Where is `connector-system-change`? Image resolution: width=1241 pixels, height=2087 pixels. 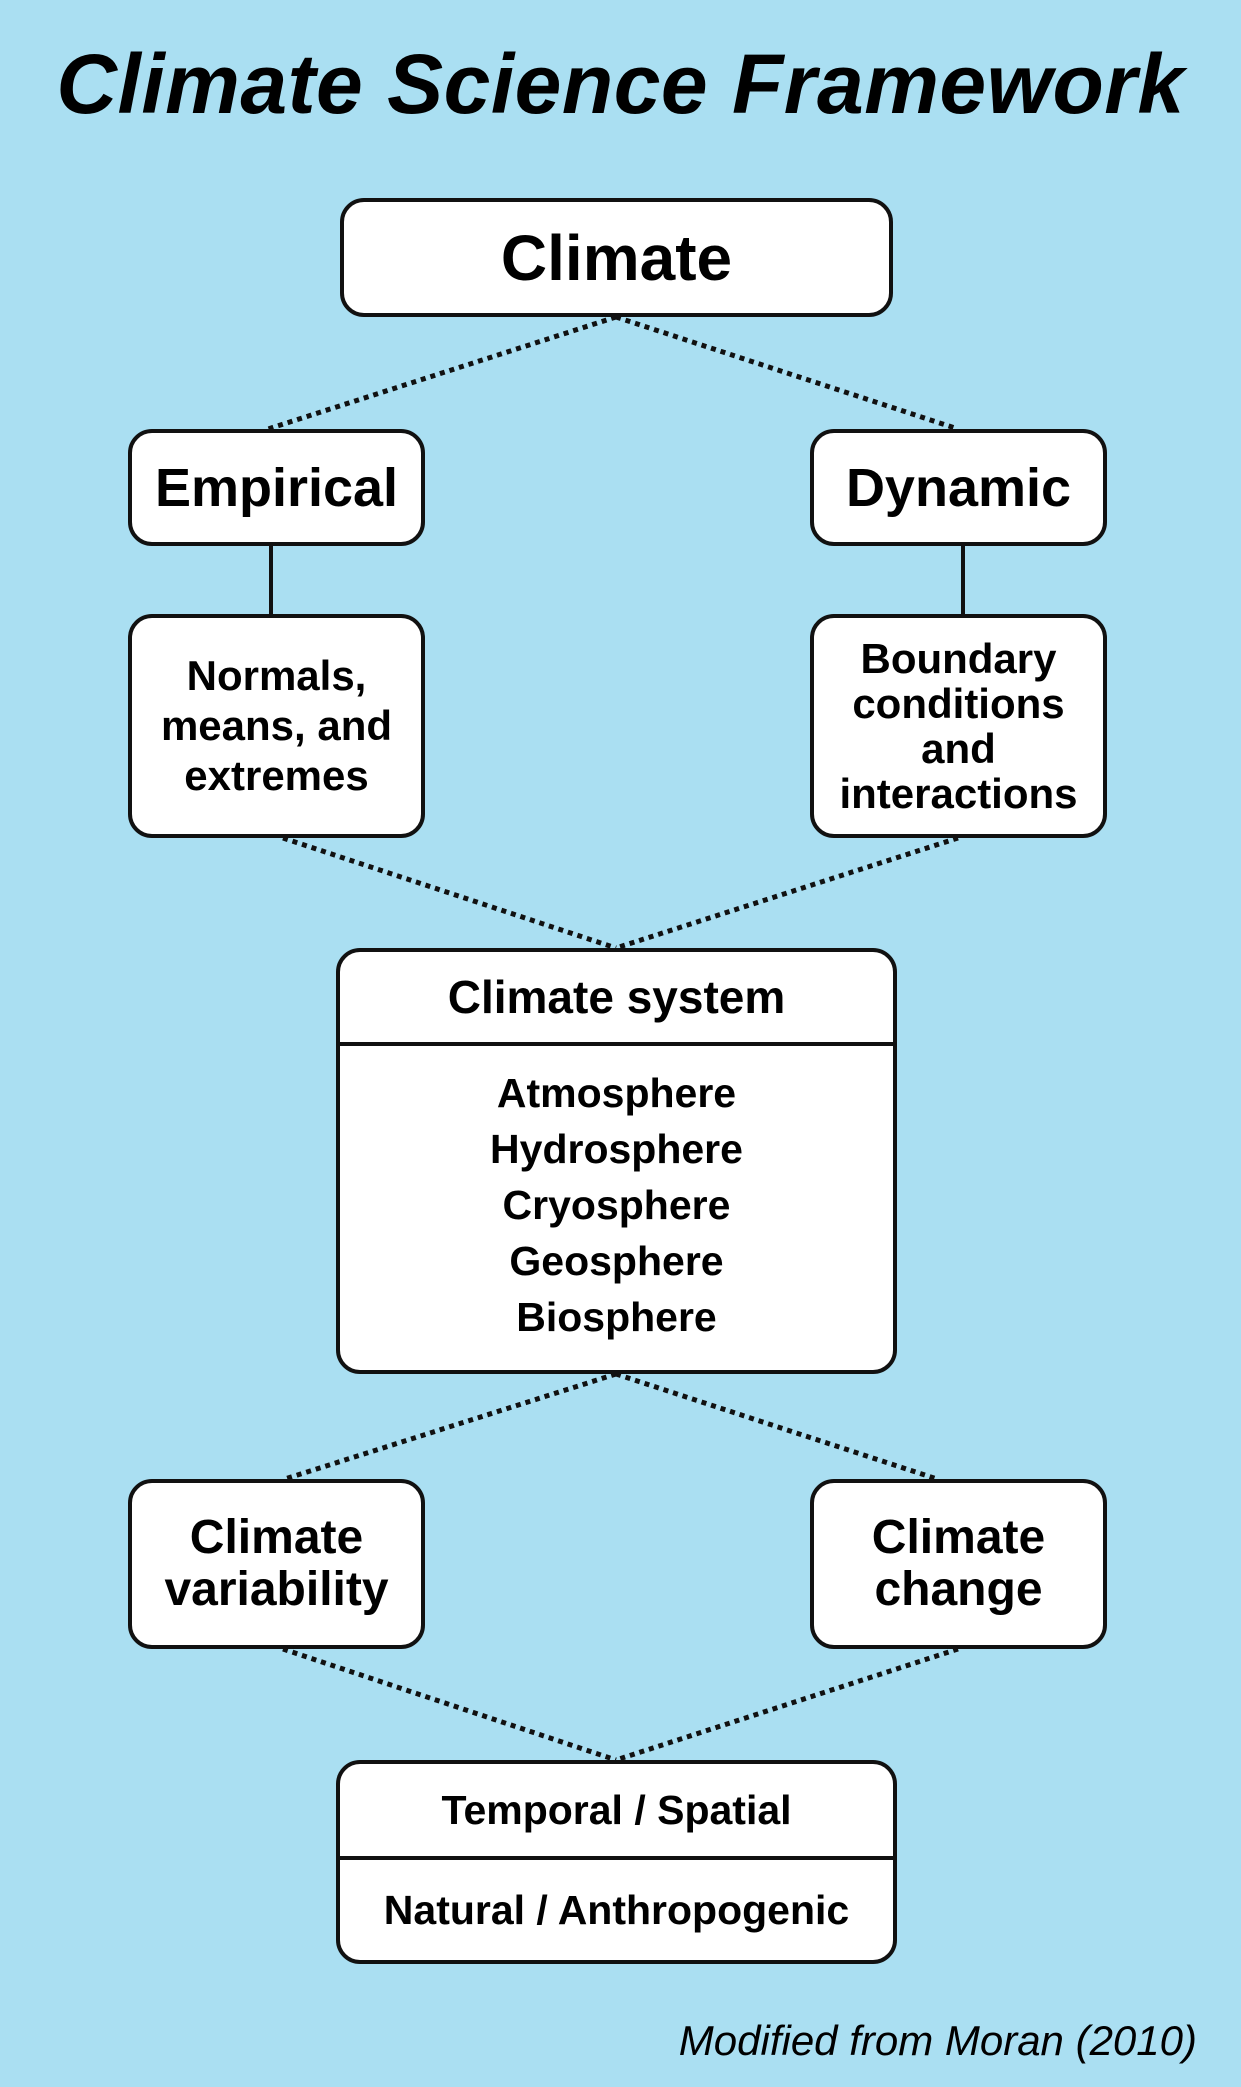 connector-system-change is located at coordinates (776, 1426).